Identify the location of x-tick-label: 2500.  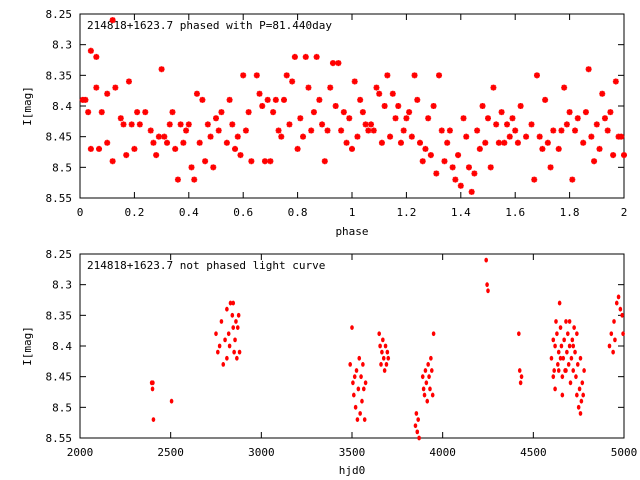
(170, 452).